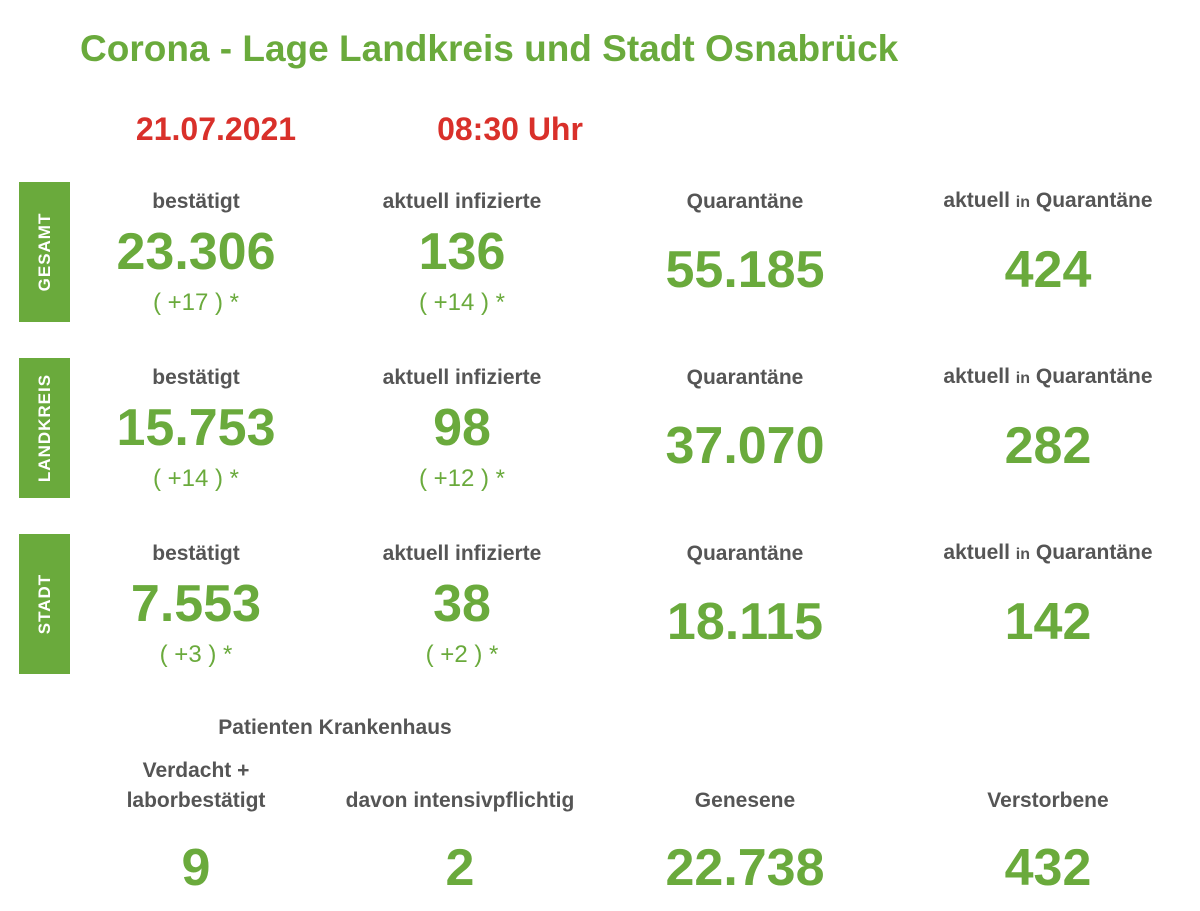 This screenshot has width=1200, height=911. Describe the element at coordinates (745, 270) in the screenshot. I see `quarantine-value: 55.185` at that location.